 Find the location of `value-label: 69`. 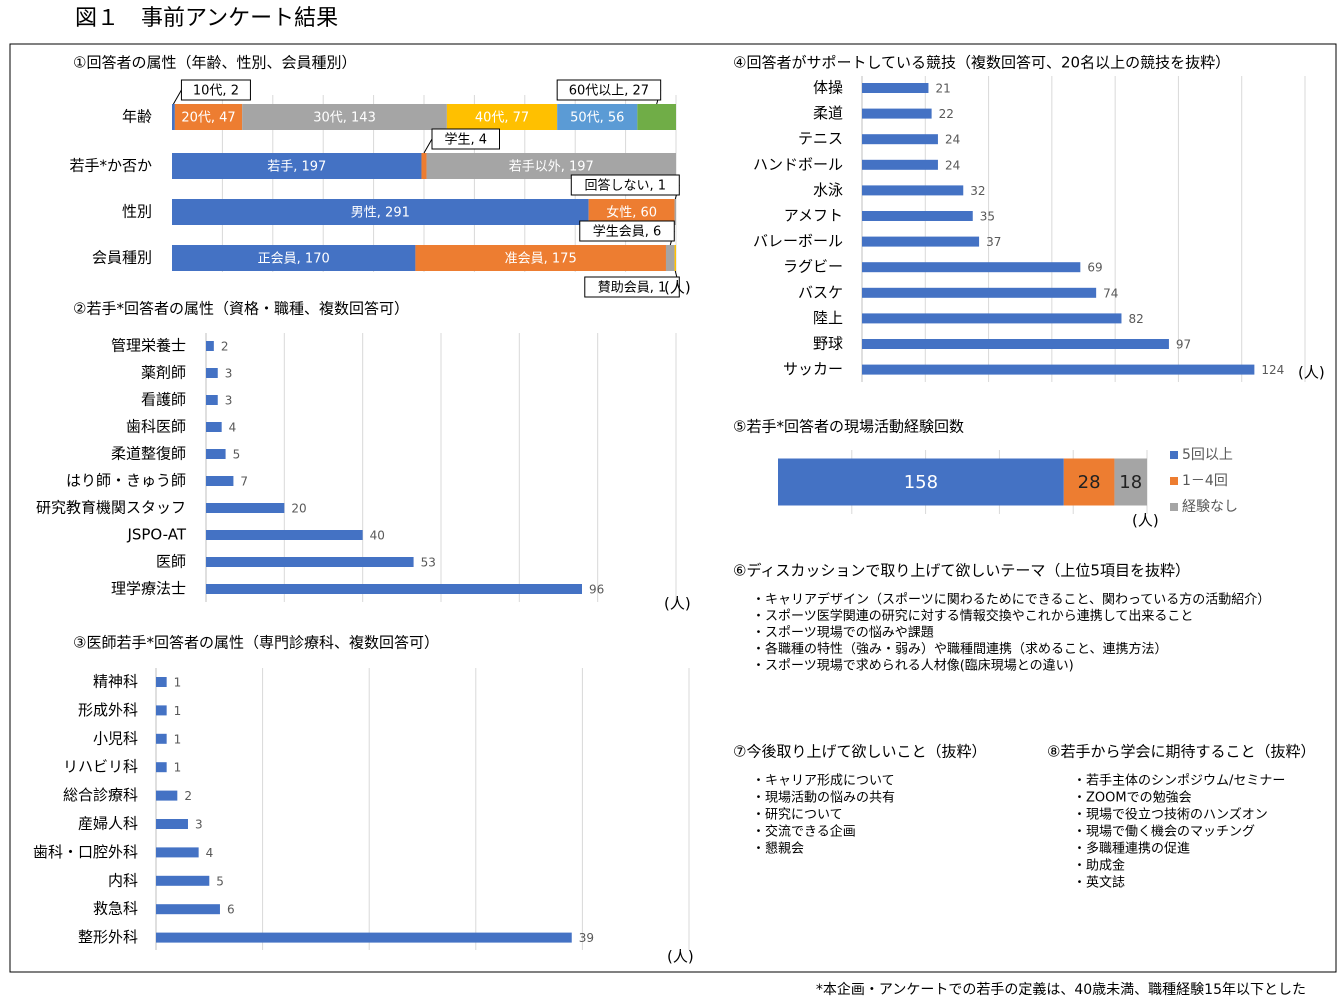

value-label: 69 is located at coordinates (1094, 268).